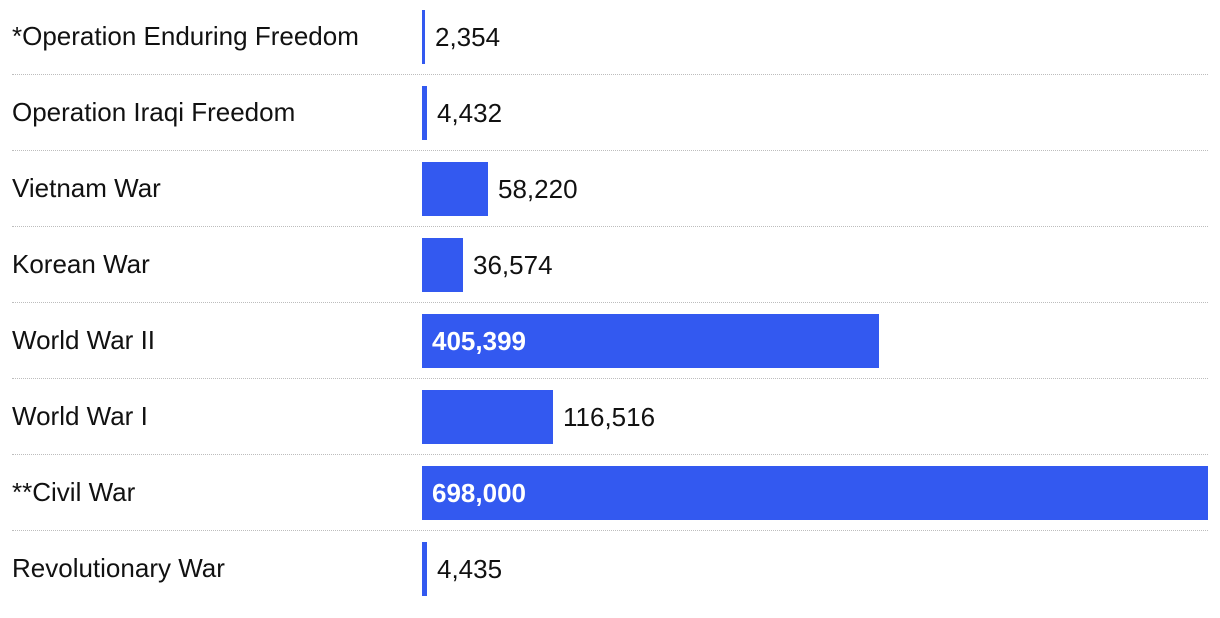  I want to click on chart-row: *Operation Enduring Freedom 2,354, so click(610, 48).